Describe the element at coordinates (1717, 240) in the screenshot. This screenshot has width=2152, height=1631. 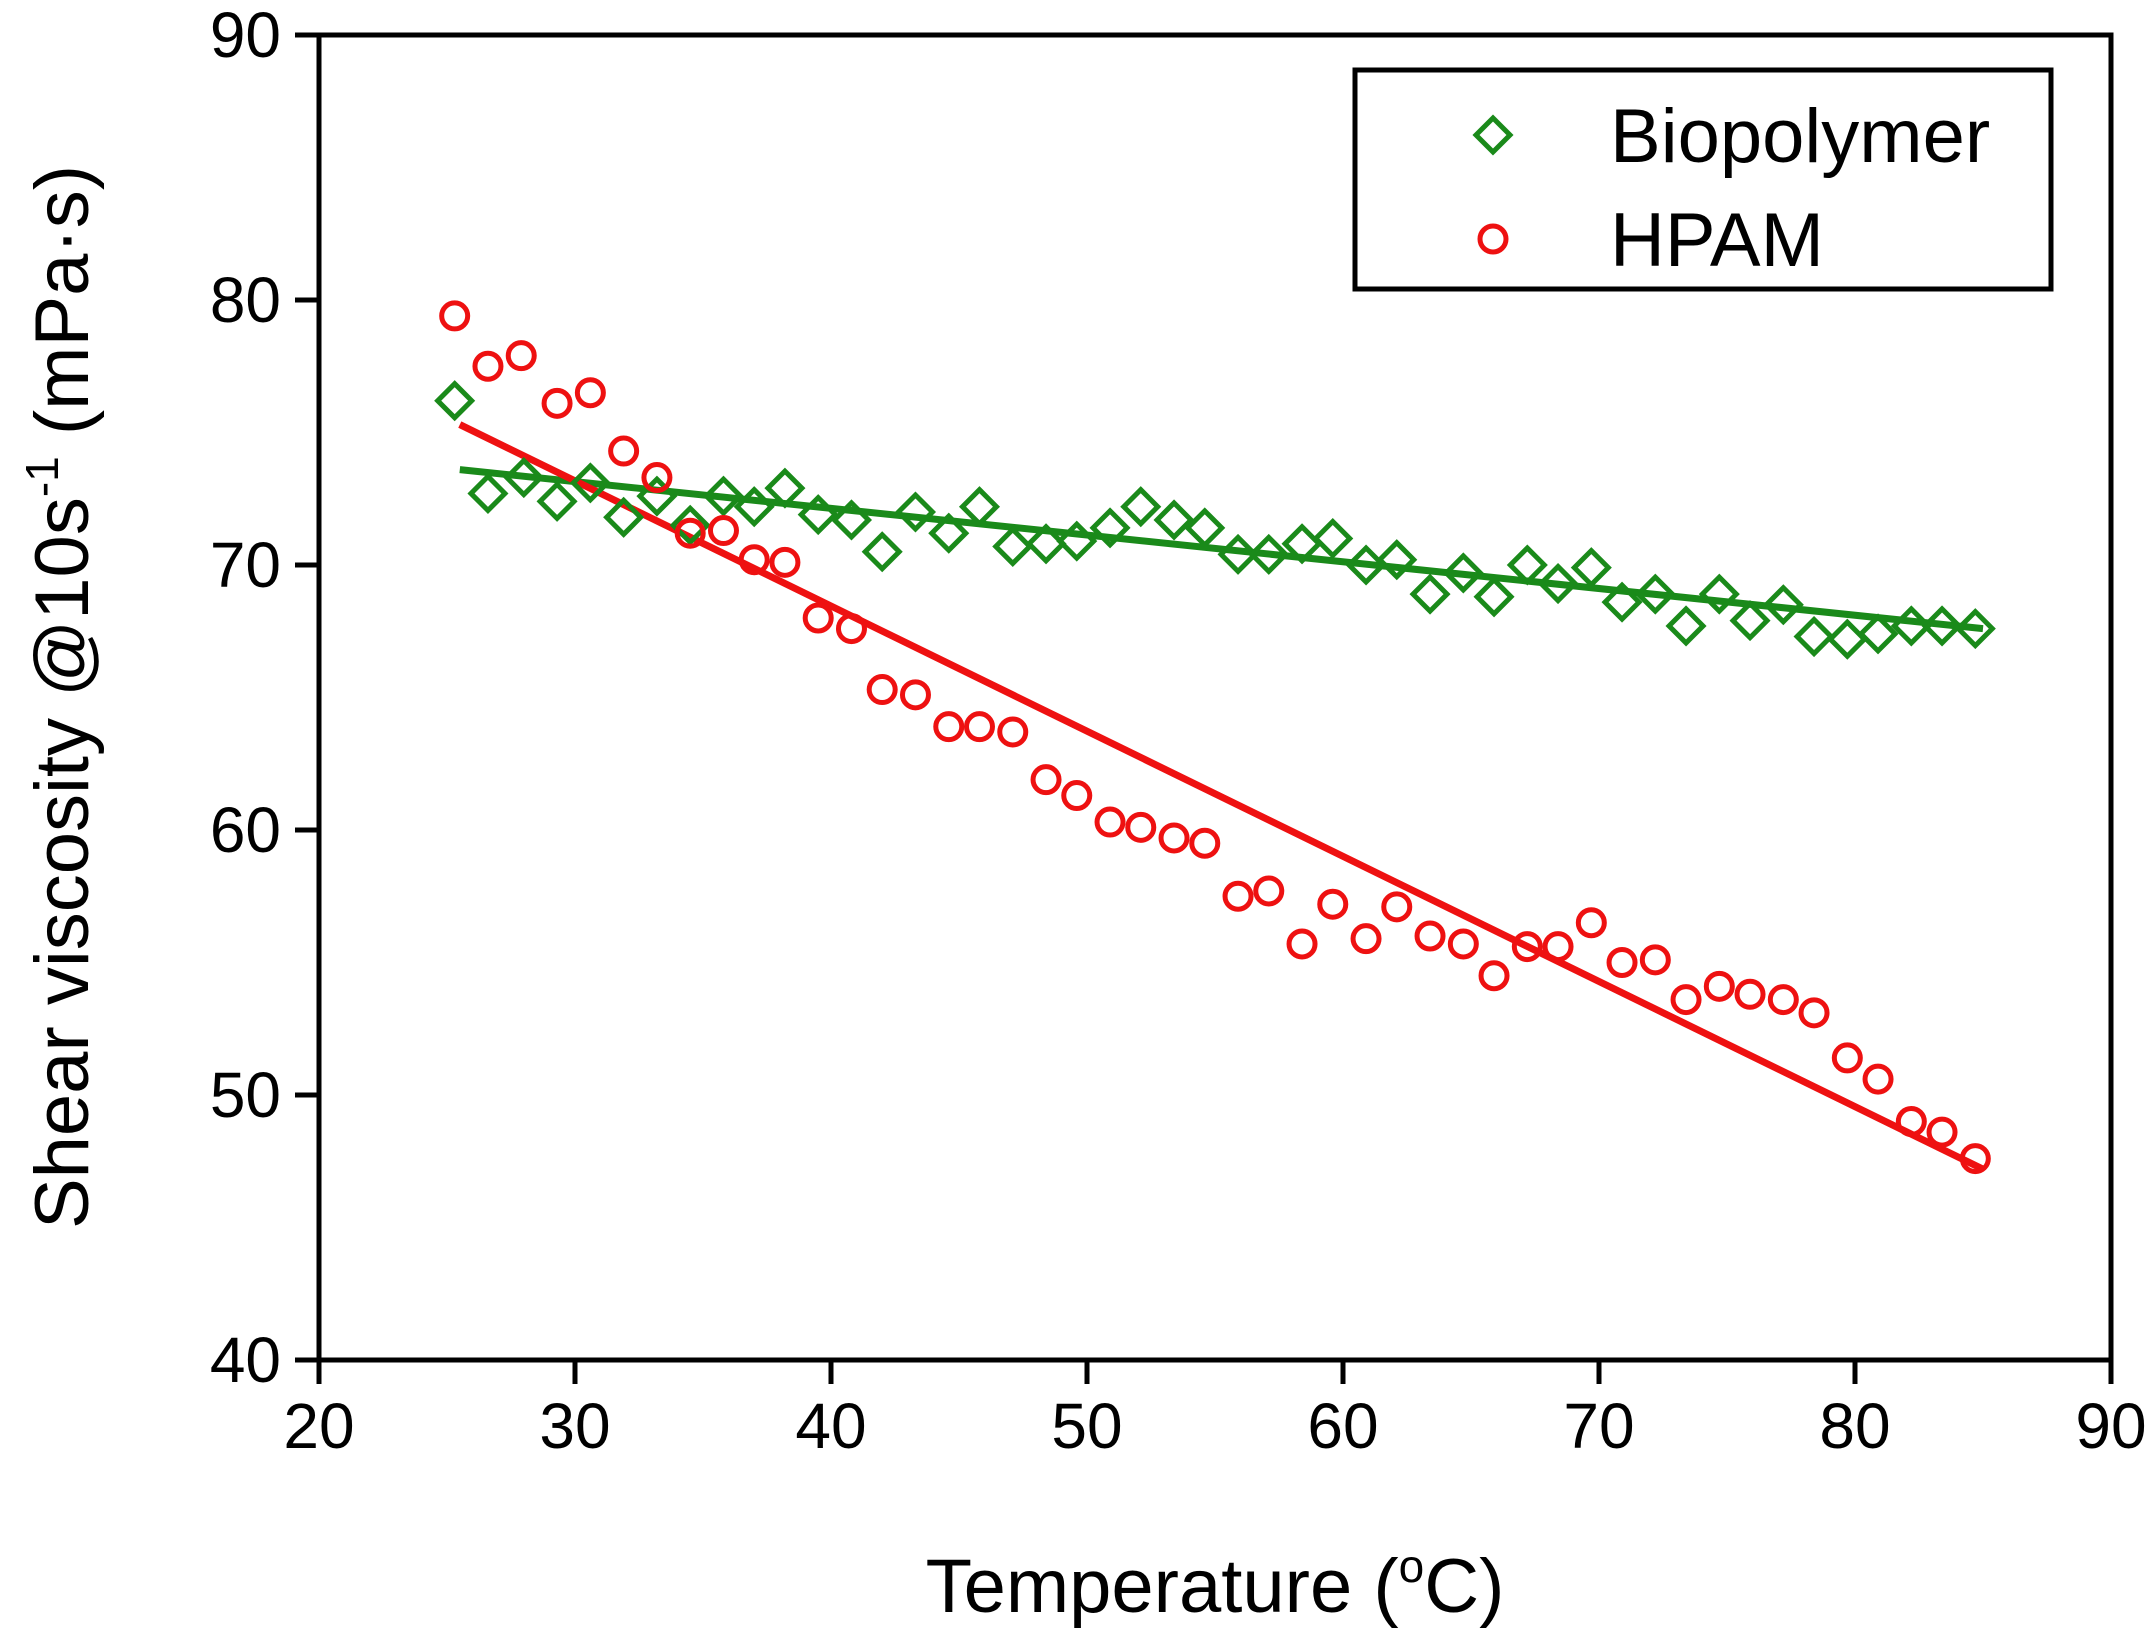
I see `legend-hpam-label: HPAM` at that location.